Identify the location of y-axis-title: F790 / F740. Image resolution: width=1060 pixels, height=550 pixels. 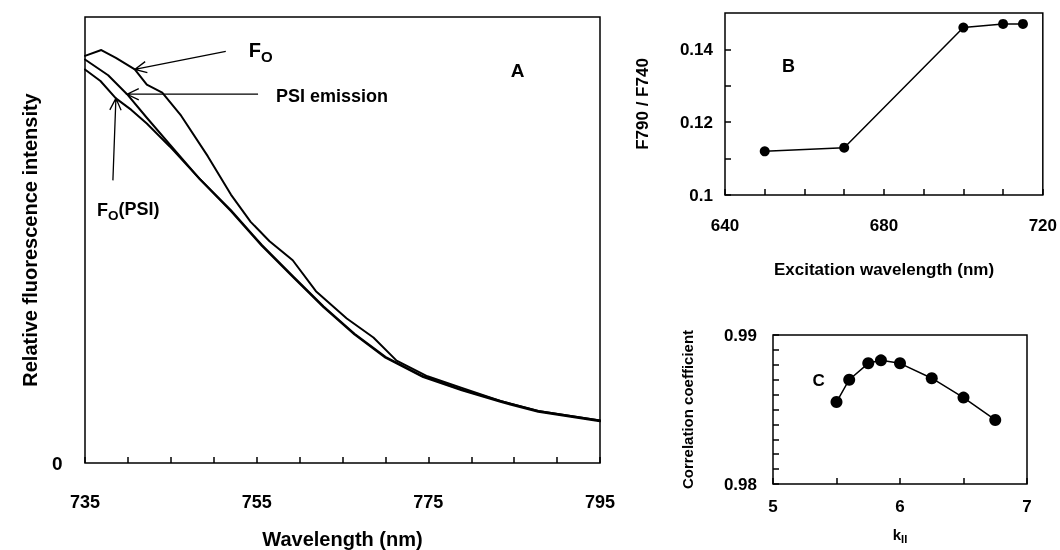
(642, 104).